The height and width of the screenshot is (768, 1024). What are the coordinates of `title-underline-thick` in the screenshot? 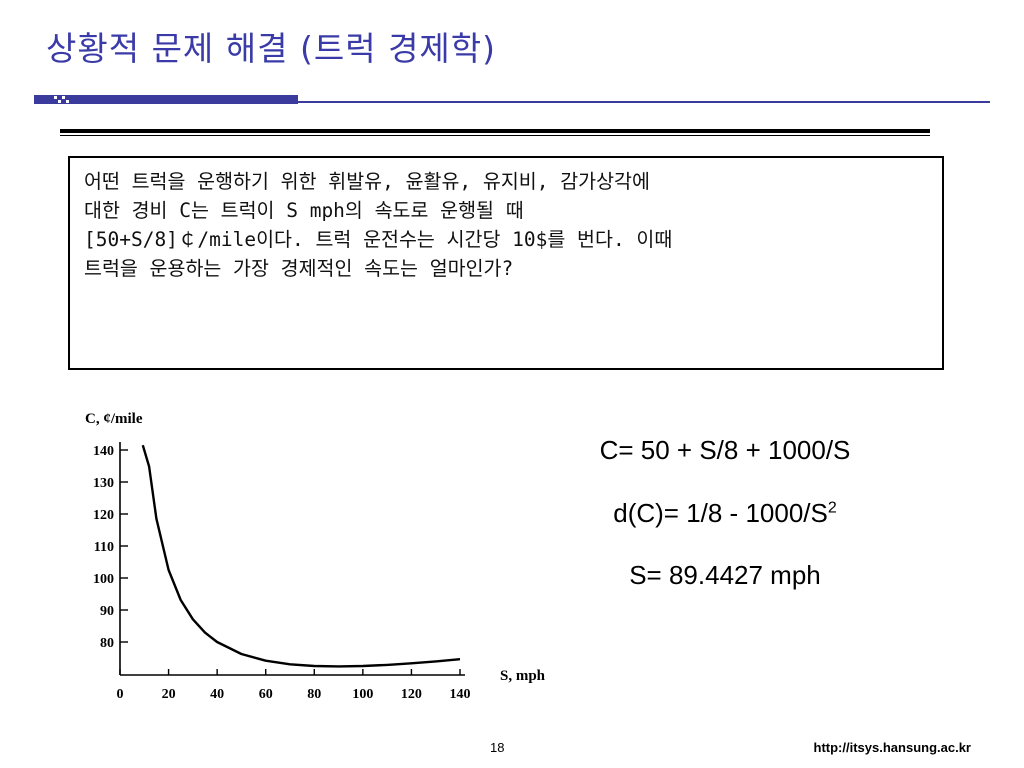 It's located at (166, 99).